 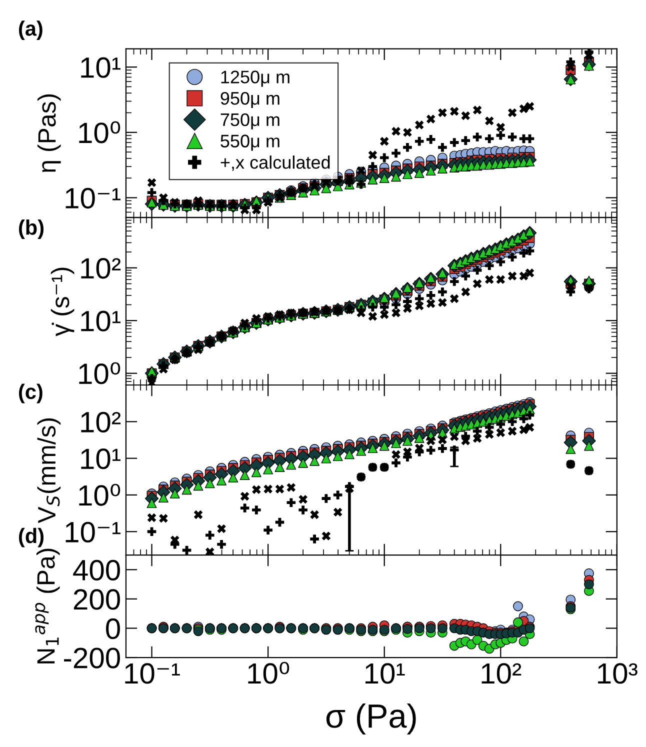 What do you see at coordinates (49, 133) in the screenshot?
I see `y-axis-title: η (Pas)` at bounding box center [49, 133].